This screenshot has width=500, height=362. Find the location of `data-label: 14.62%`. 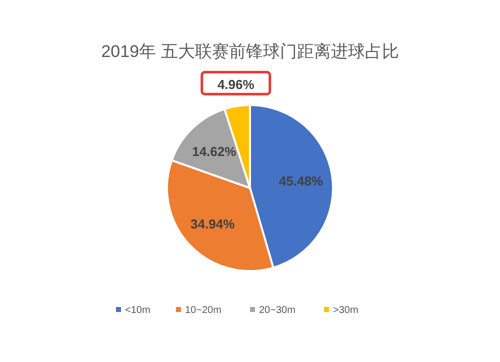

data-label: 14.62% is located at coordinates (214, 152).